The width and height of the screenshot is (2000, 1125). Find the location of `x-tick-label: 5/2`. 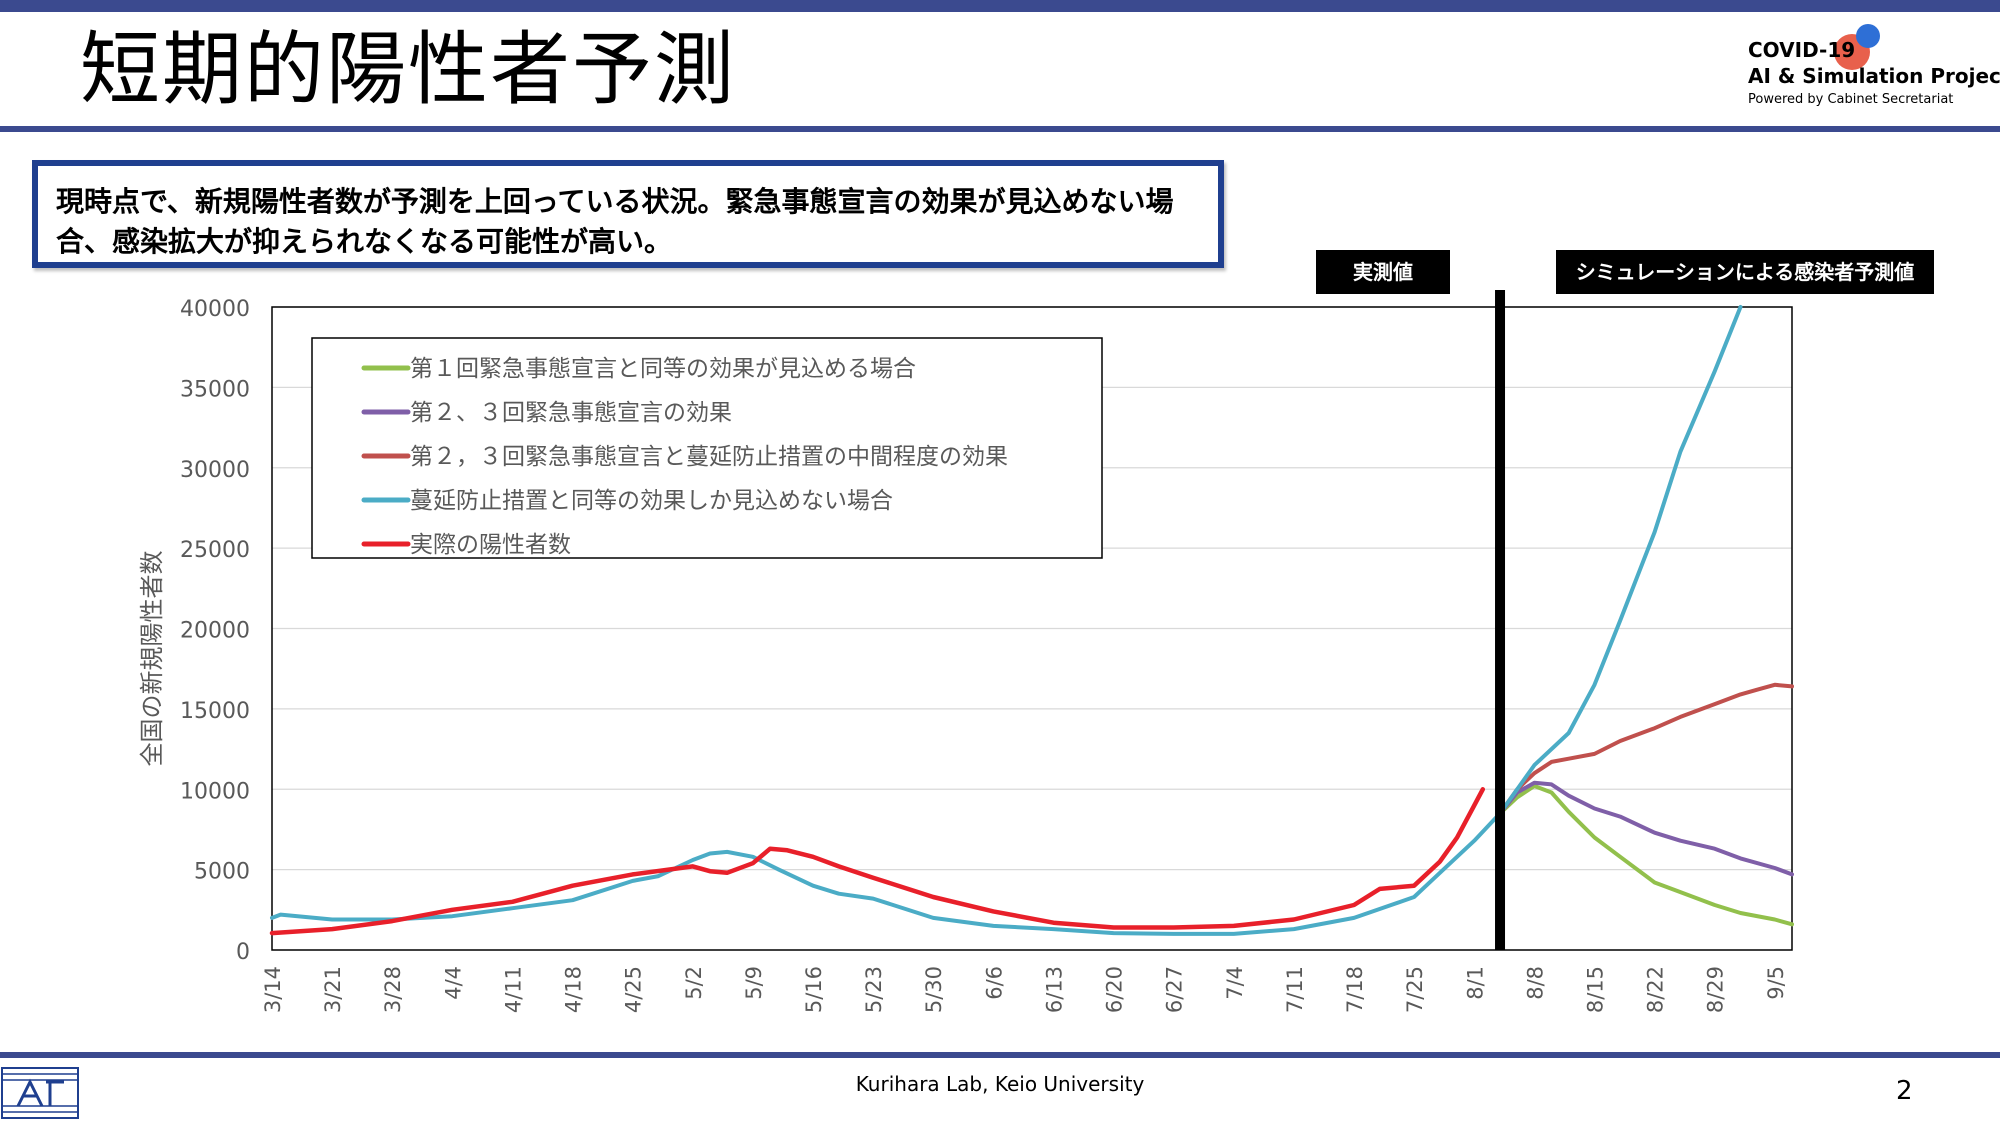

x-tick-label: 5/2 is located at coordinates (694, 983).